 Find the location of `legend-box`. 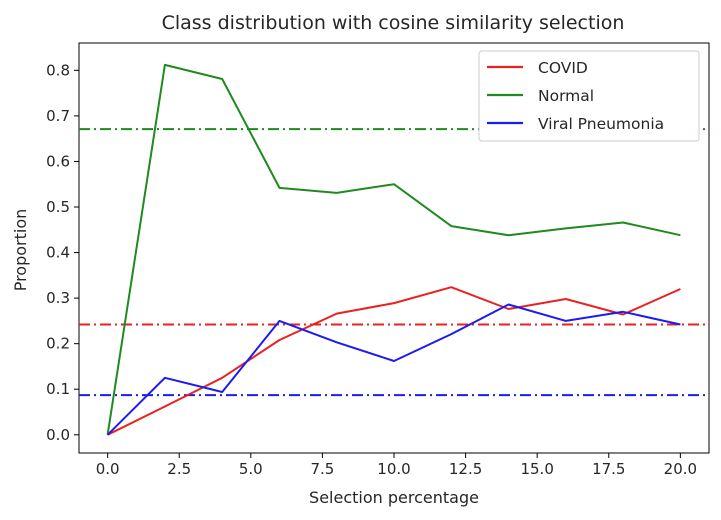

legend-box is located at coordinates (589, 96).